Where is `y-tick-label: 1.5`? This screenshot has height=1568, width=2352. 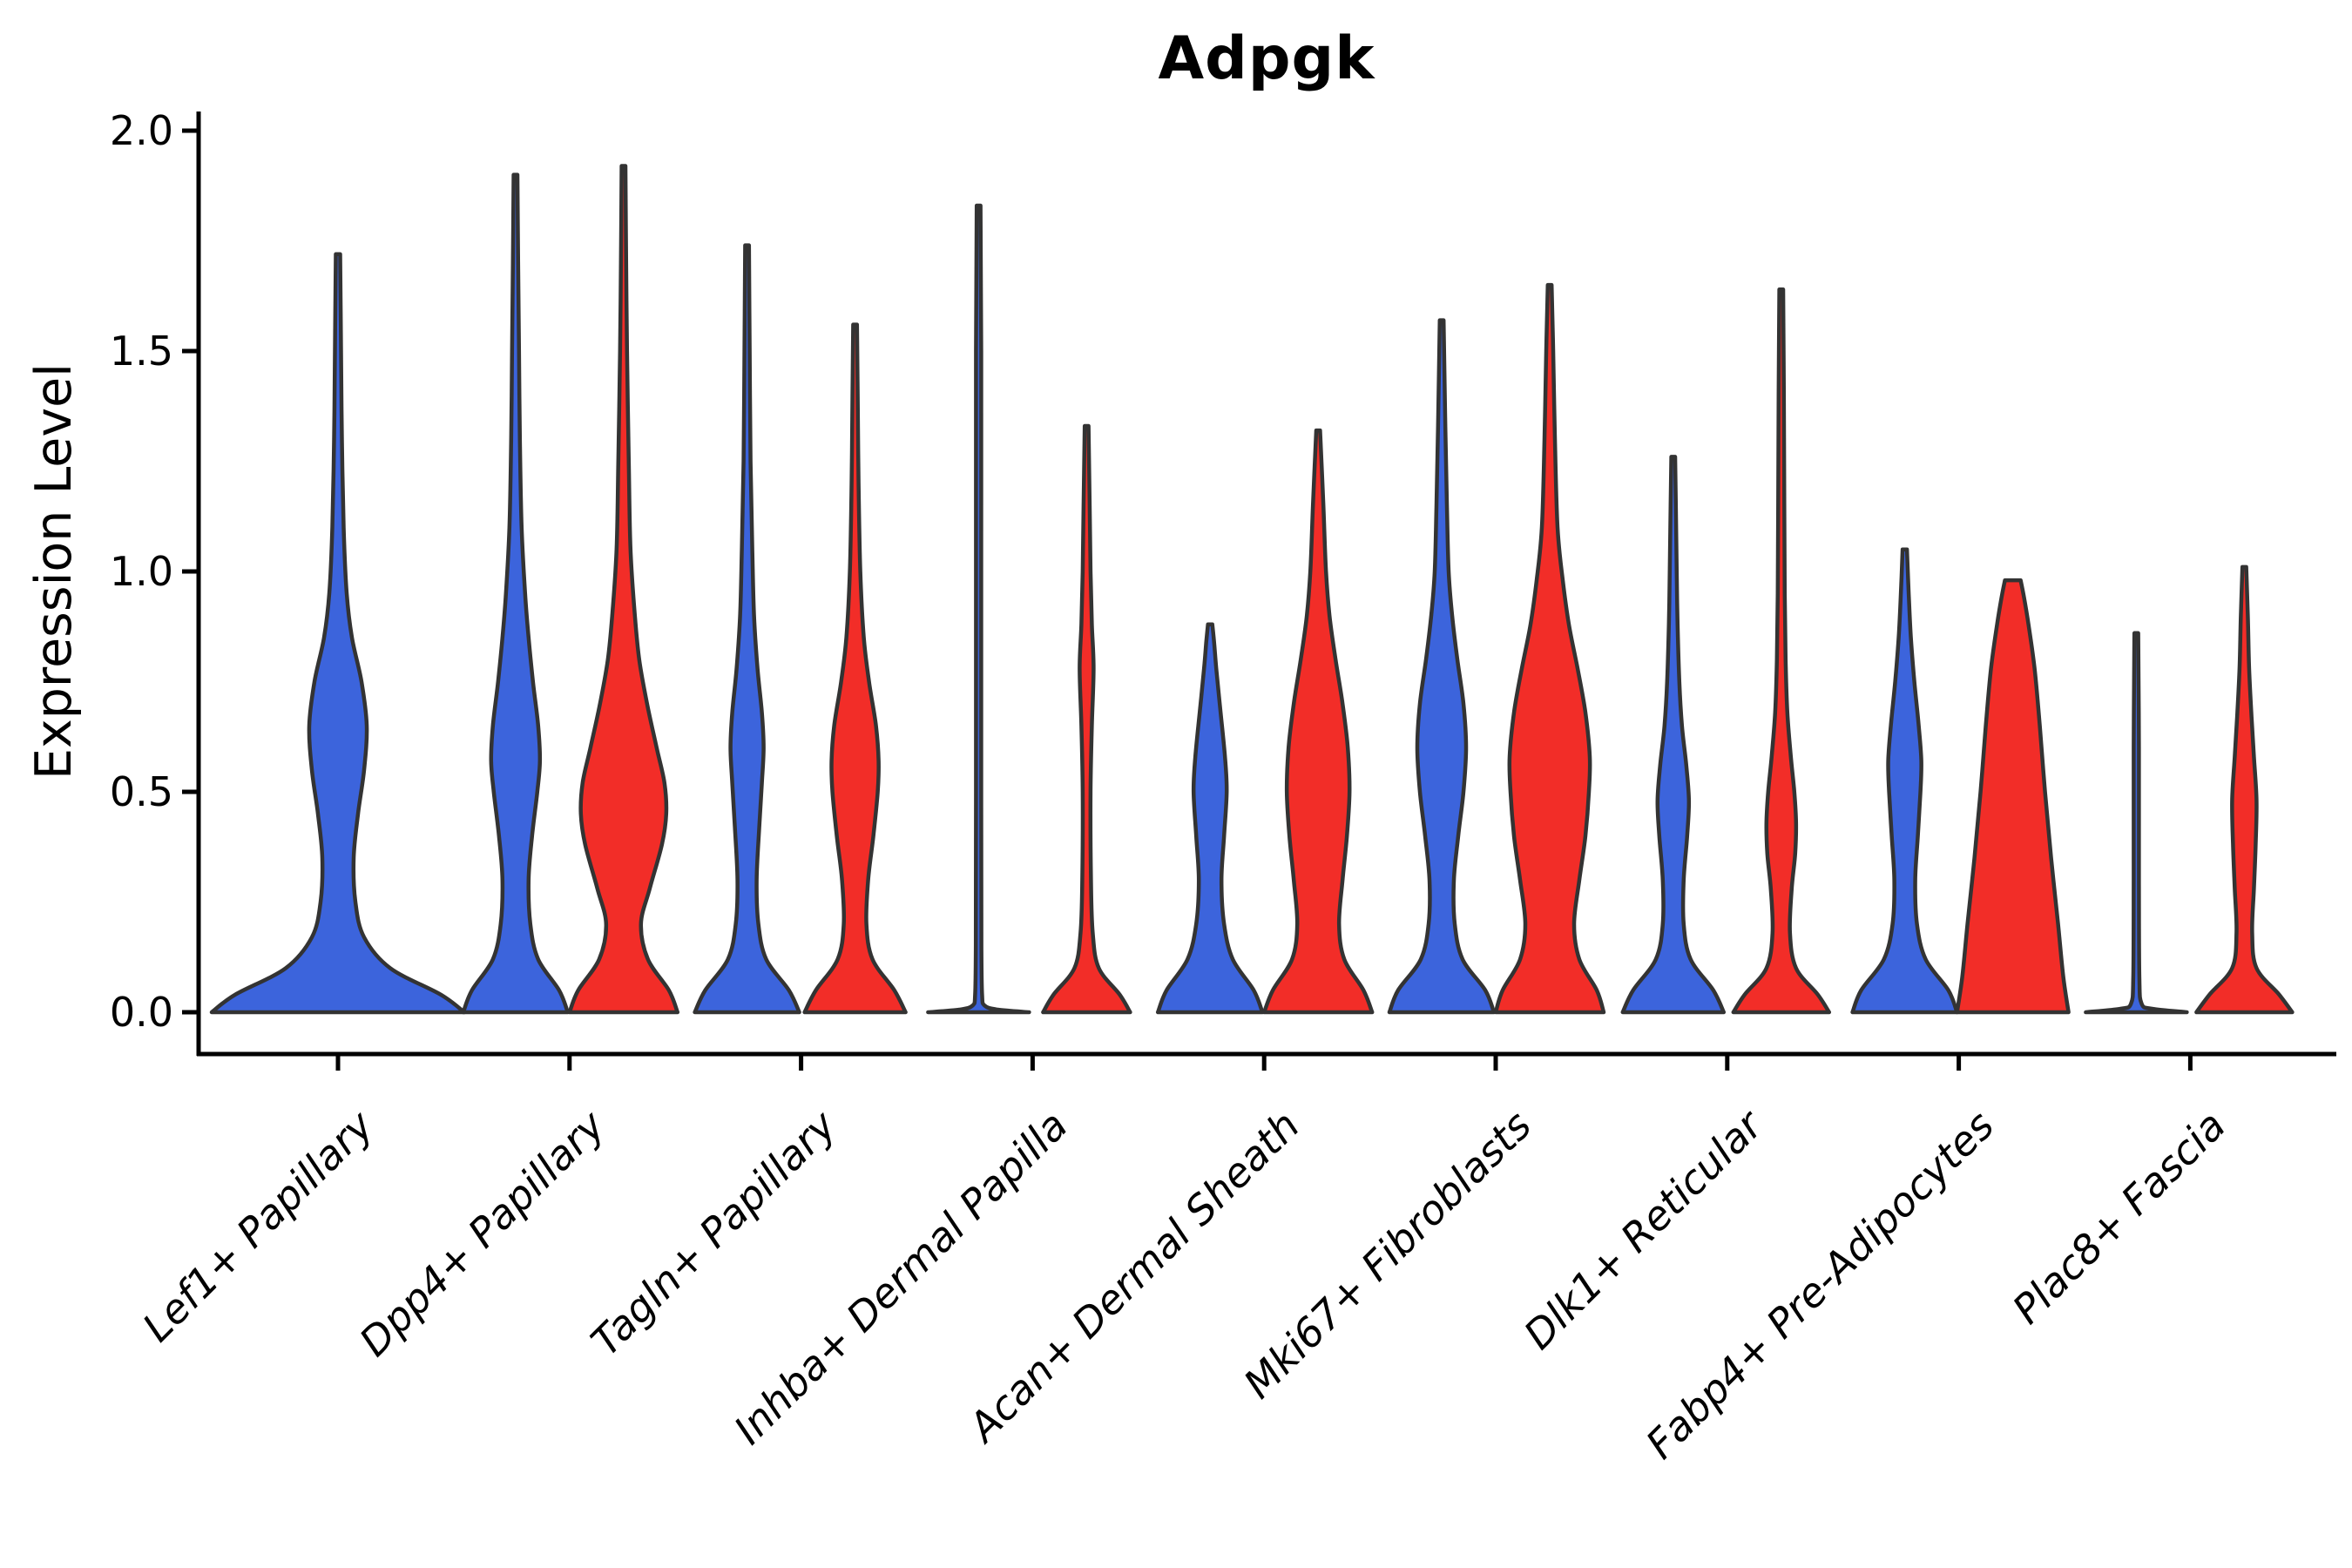
y-tick-label: 1.5 is located at coordinates (141, 351).